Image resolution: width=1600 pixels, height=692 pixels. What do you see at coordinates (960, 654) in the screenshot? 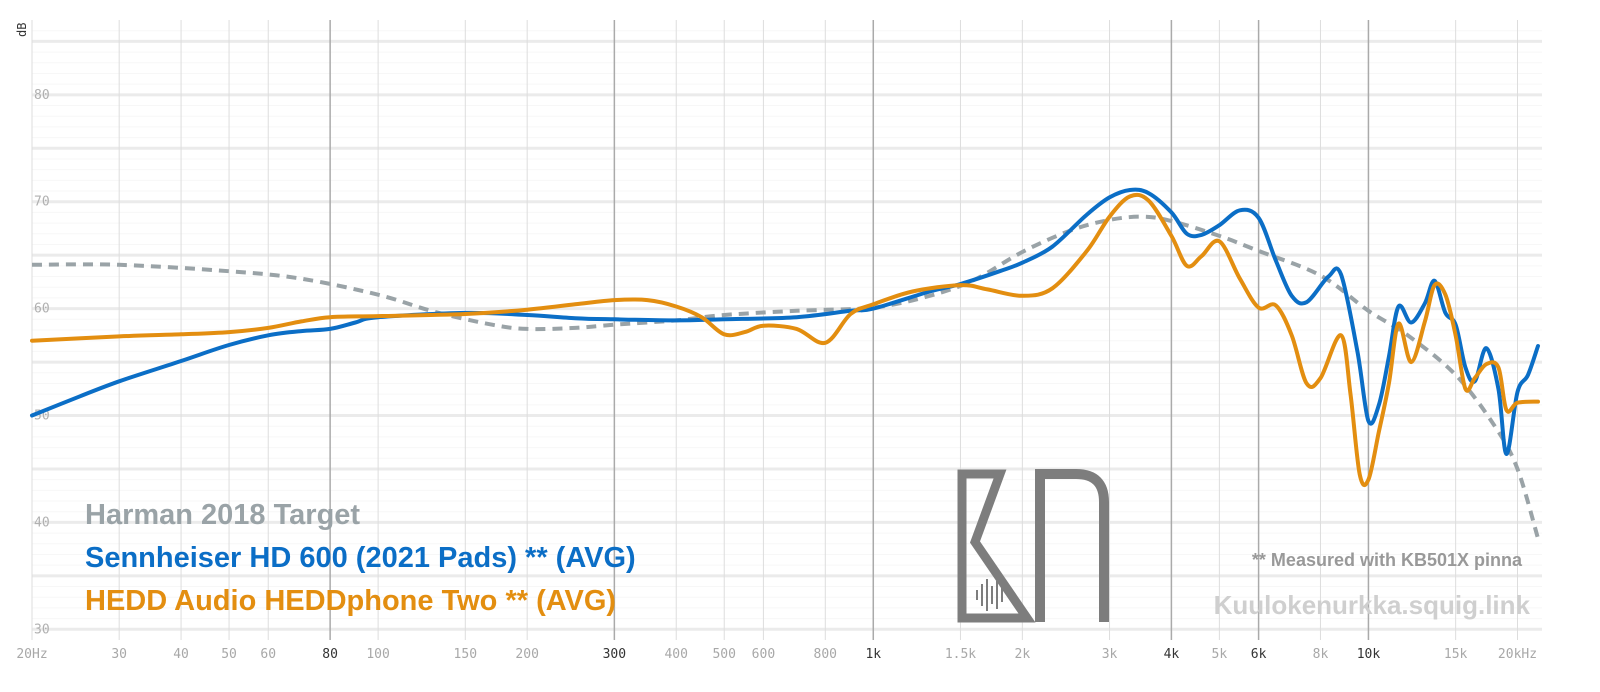
I see `x-tick-label: 1.5k` at bounding box center [960, 654].